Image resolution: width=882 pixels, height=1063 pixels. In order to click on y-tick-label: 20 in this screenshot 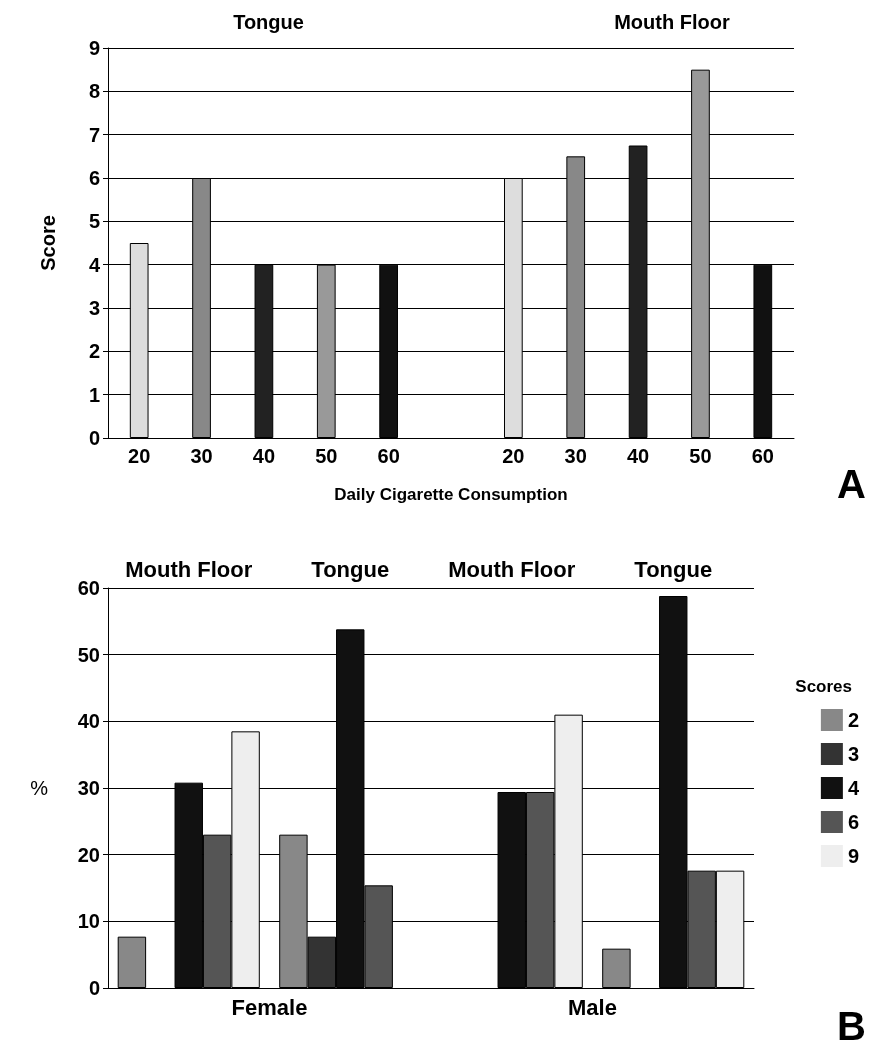, I will do `click(88, 854)`.